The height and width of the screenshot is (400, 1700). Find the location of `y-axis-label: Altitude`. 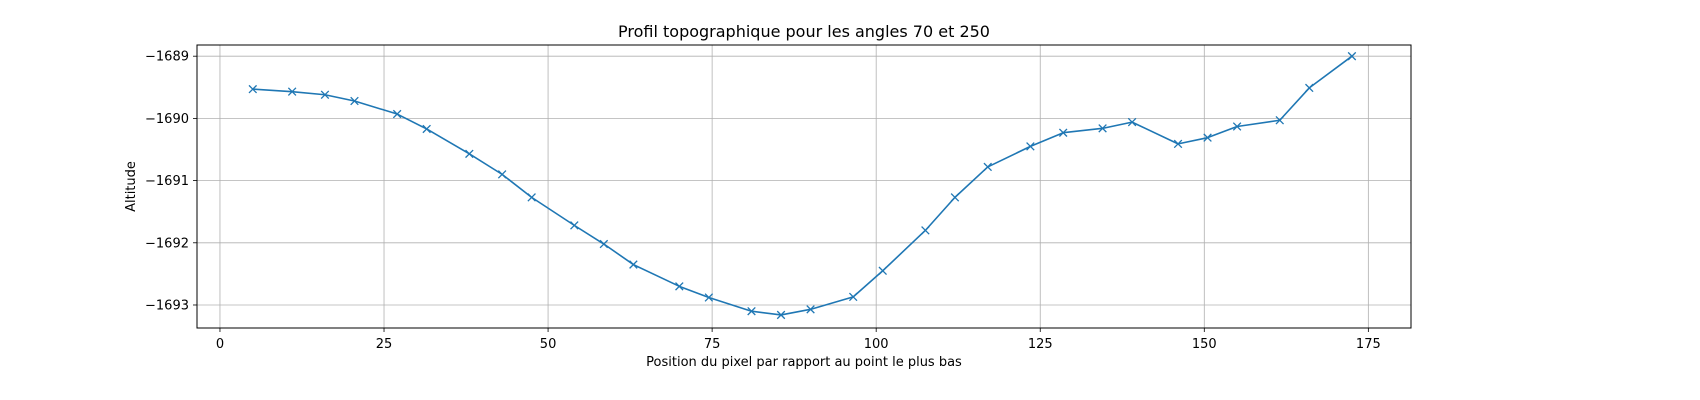

y-axis-label: Altitude is located at coordinates (131, 186).